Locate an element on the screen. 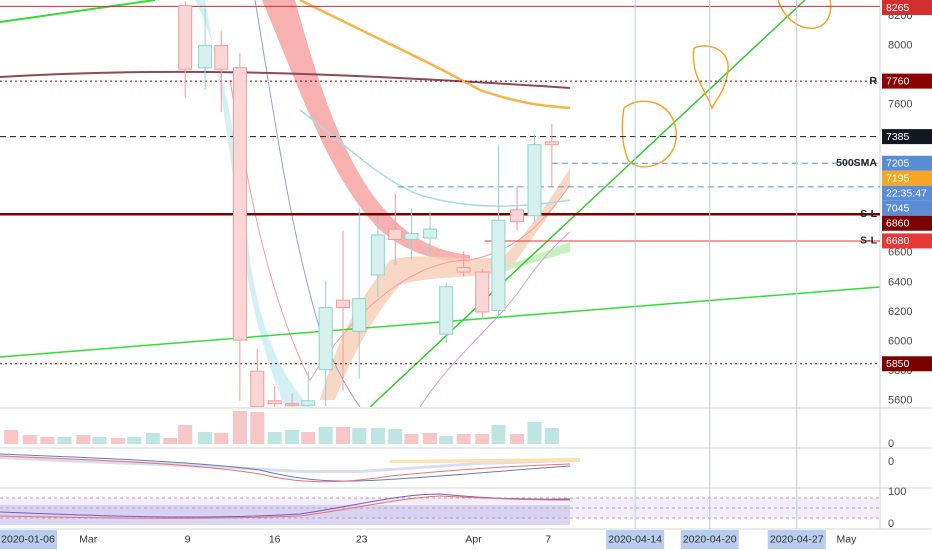  x-tick-label: May is located at coordinates (847, 539).